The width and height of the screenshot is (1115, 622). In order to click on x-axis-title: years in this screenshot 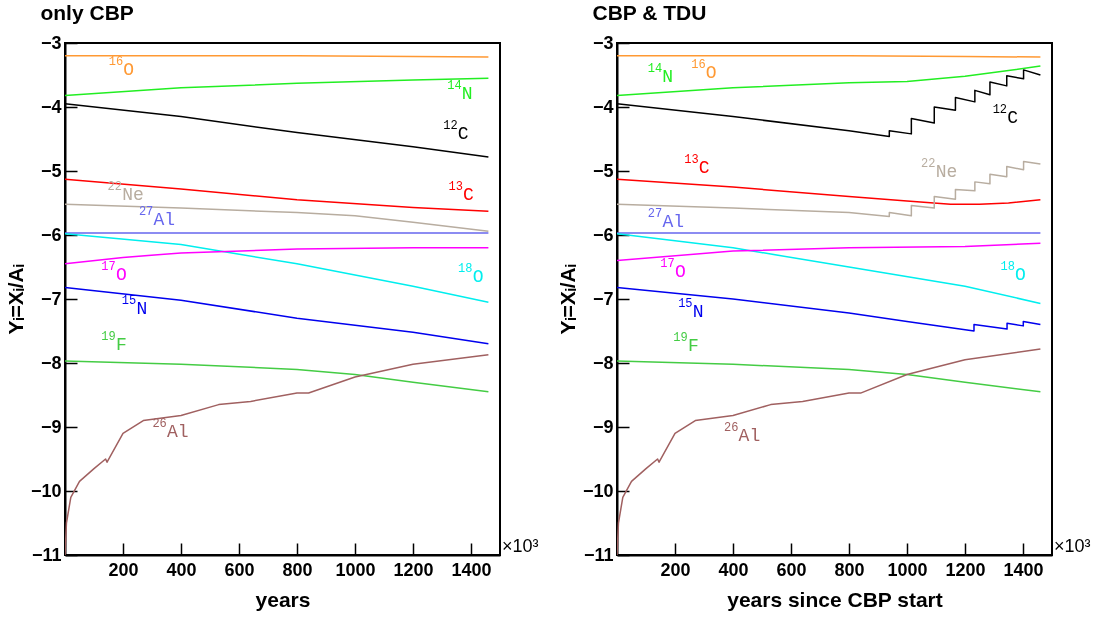, I will do `click(283, 599)`.